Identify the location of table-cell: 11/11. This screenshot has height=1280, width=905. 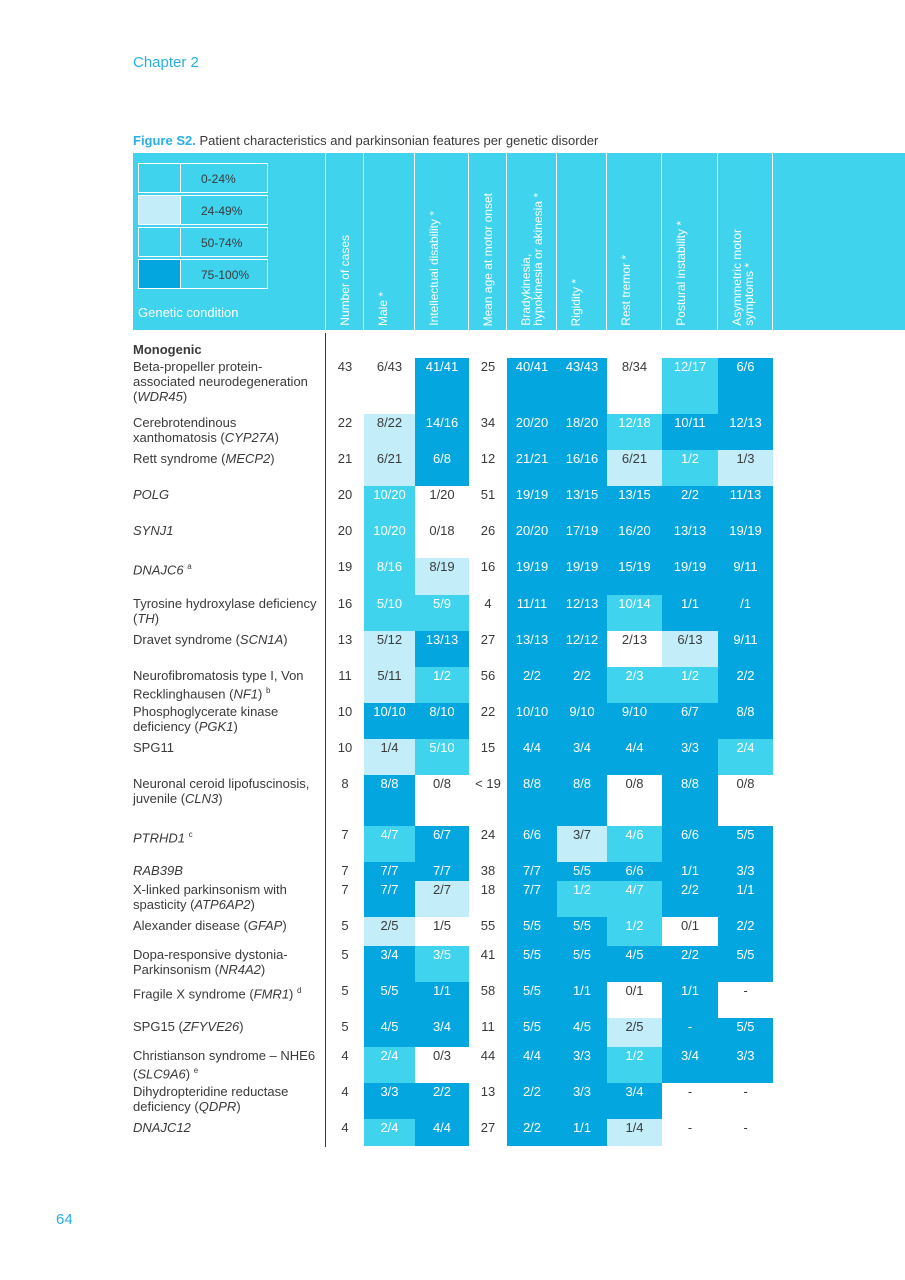
(532, 613).